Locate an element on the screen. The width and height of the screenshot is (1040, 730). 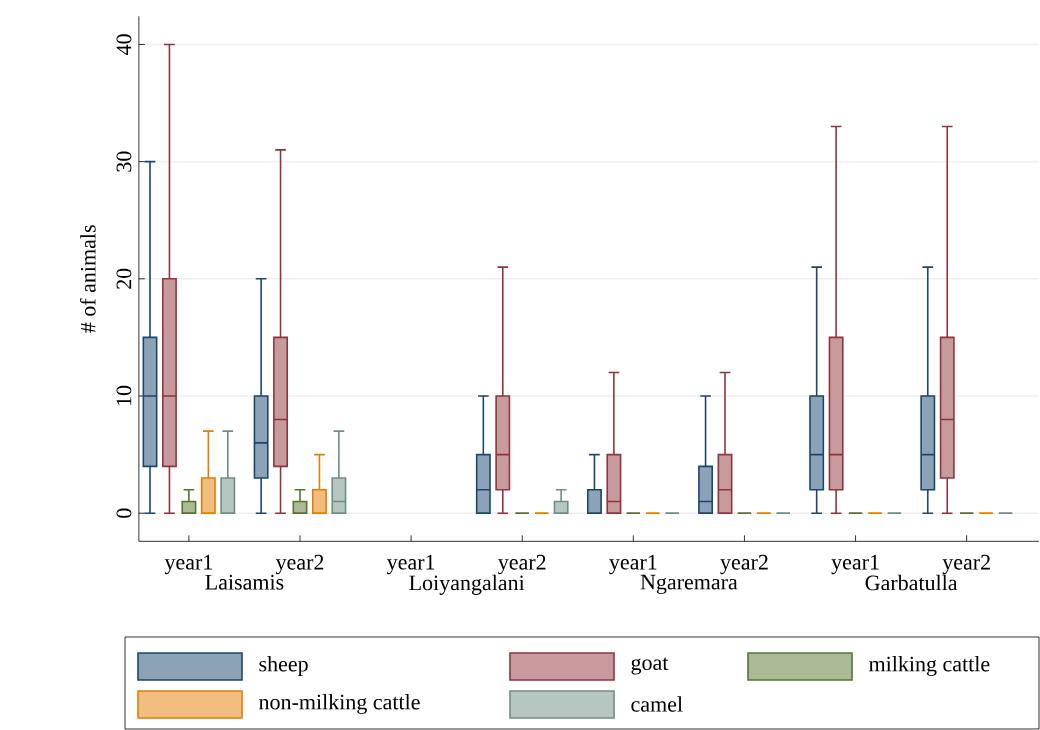
y-tick-label: 30 is located at coordinates (124, 161).